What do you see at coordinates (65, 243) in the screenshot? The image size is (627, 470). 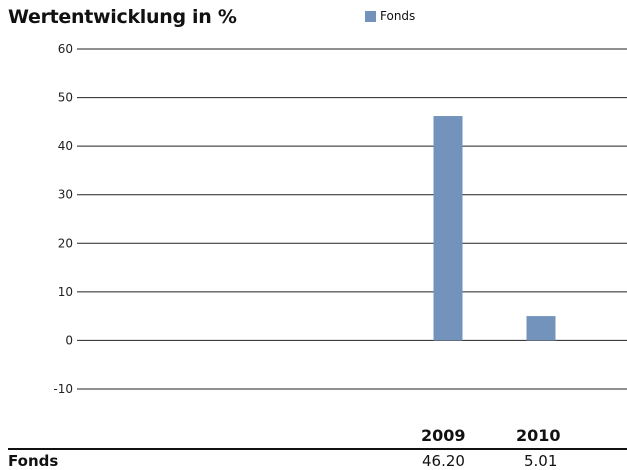 I see `y-tick-label: 20` at bounding box center [65, 243].